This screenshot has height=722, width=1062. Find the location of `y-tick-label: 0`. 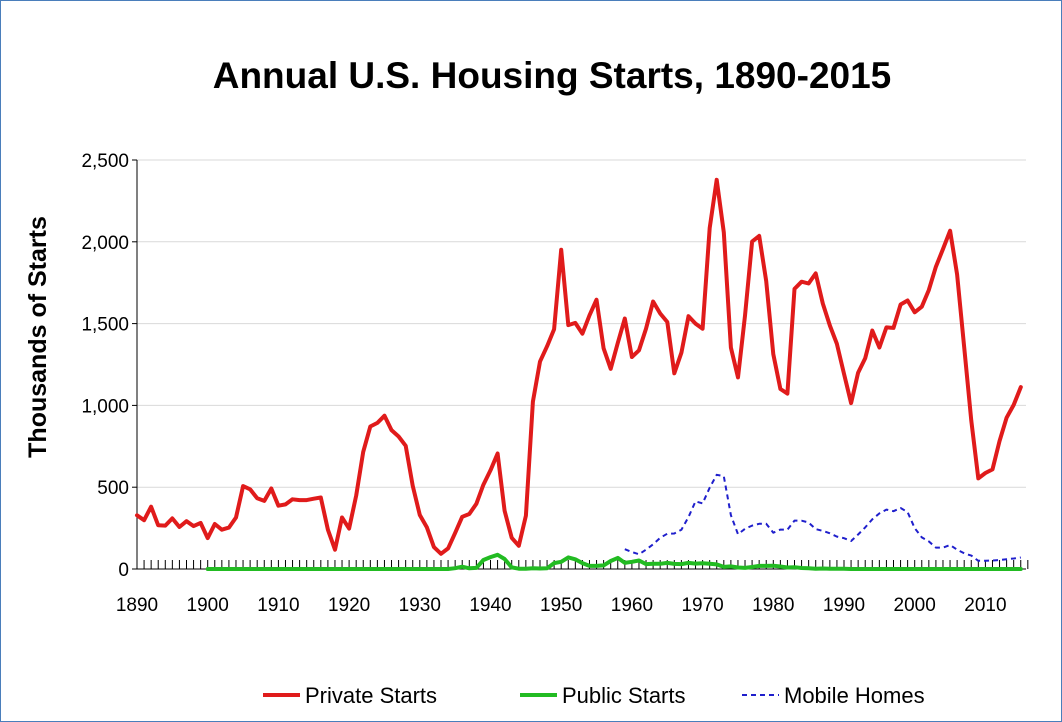

y-tick-label: 0 is located at coordinates (123, 570).